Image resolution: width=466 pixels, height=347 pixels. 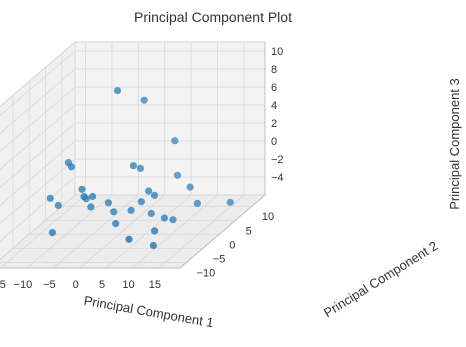 What do you see at coordinates (454, 144) in the screenshot?
I see `z-axis-label: Principal Component 3` at bounding box center [454, 144].